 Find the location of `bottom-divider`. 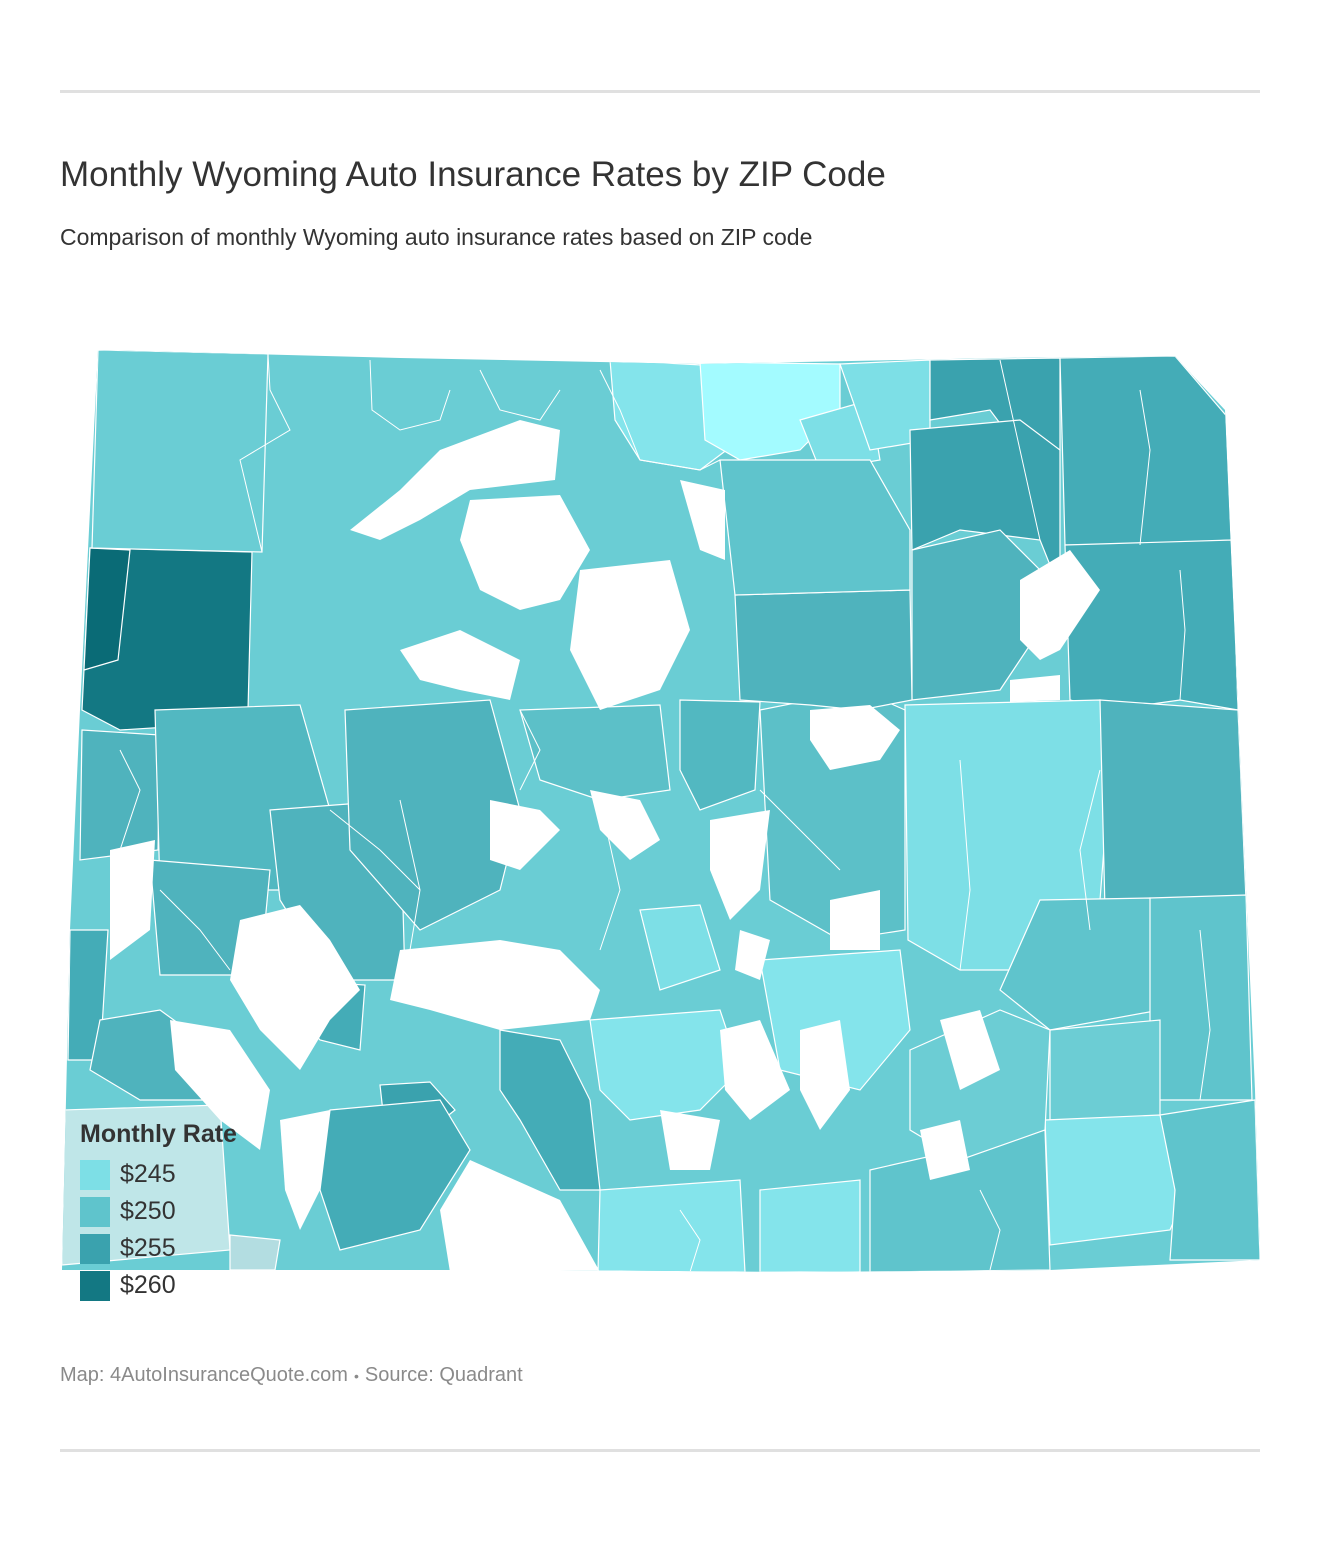

bottom-divider is located at coordinates (660, 1450).